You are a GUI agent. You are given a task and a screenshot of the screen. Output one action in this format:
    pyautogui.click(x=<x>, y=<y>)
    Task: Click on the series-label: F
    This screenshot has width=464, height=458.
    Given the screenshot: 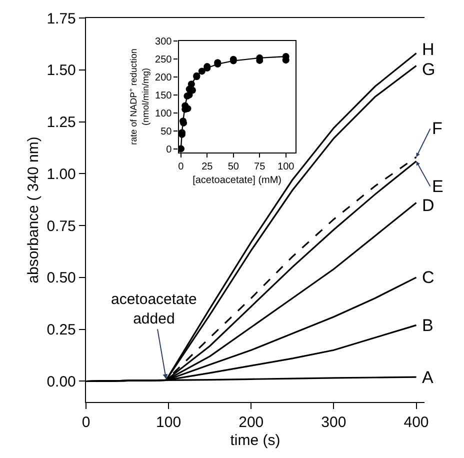 What is the action you would take?
    pyautogui.click(x=437, y=128)
    